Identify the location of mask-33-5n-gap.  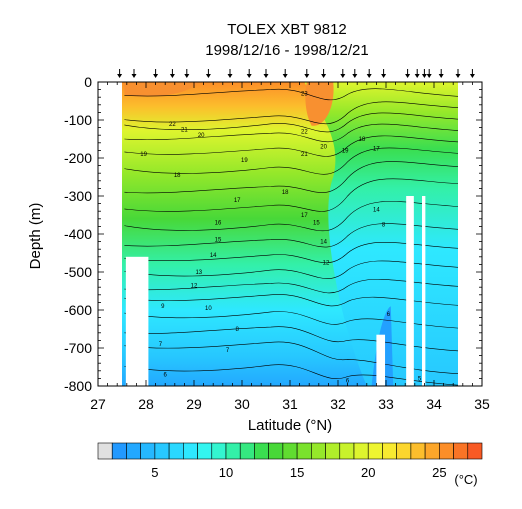
(410, 291).